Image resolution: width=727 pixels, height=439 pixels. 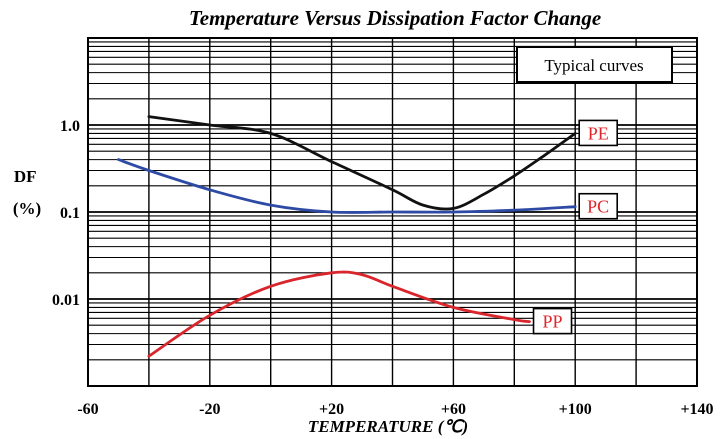 I want to click on y-axis-label: DF (%), so click(x=27, y=192).